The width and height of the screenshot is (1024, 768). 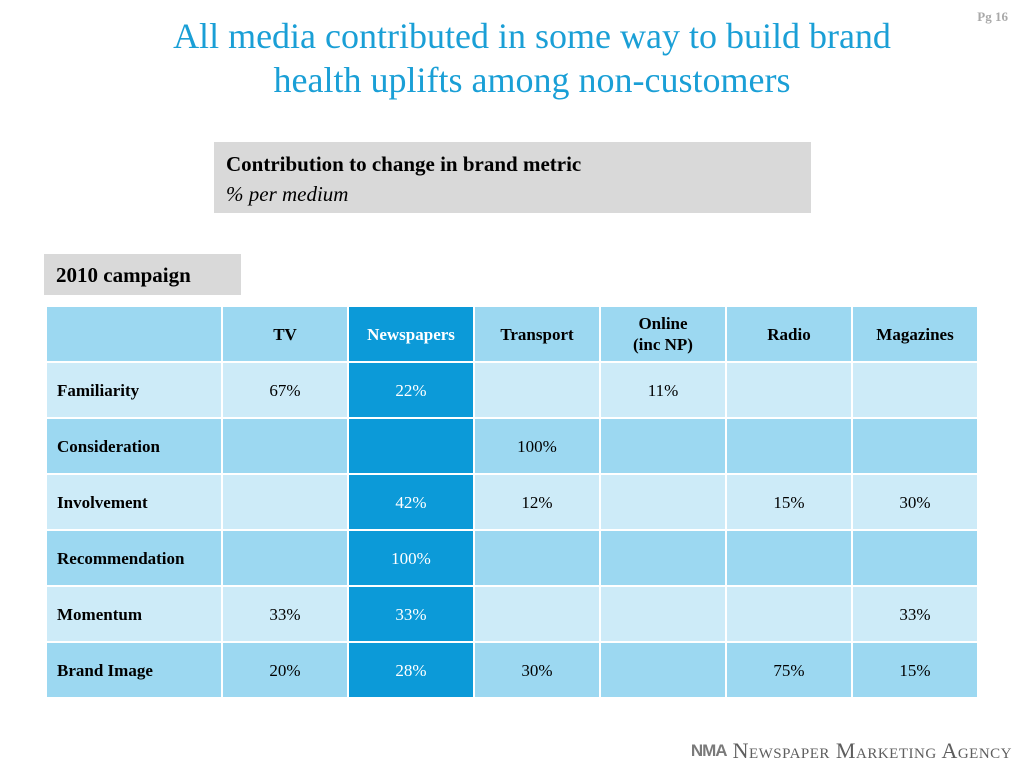 I want to click on header-tv: TV, so click(x=285, y=334).